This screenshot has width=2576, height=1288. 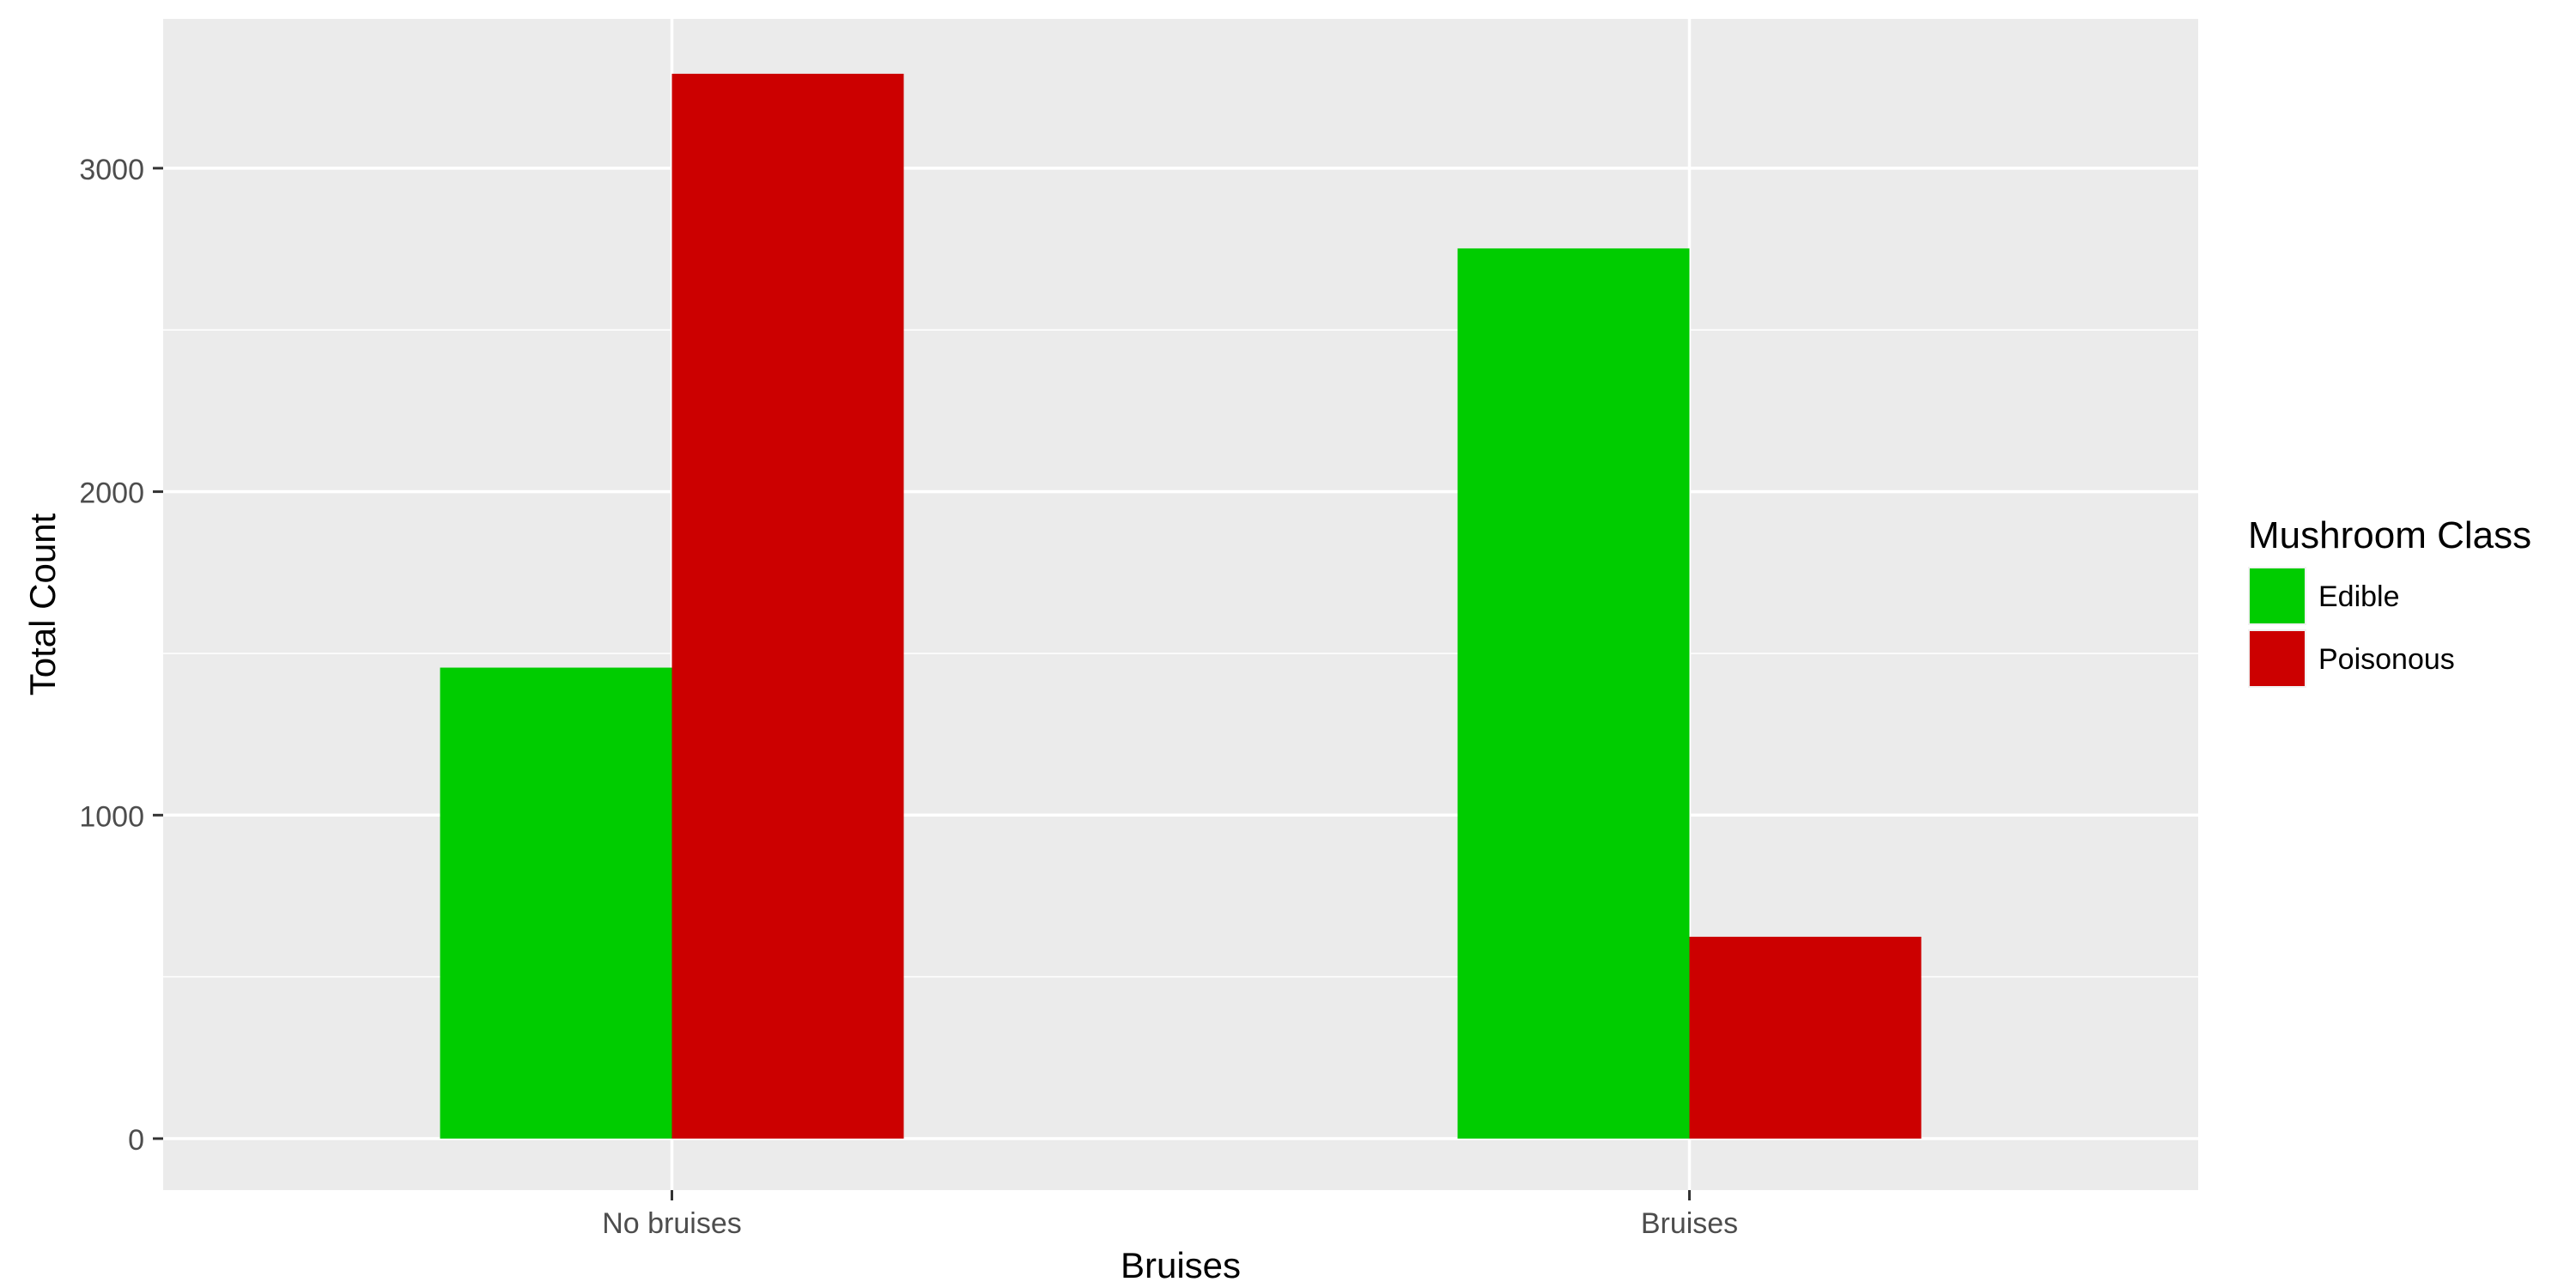 I want to click on legend-swatch-edible, so click(x=2277, y=596).